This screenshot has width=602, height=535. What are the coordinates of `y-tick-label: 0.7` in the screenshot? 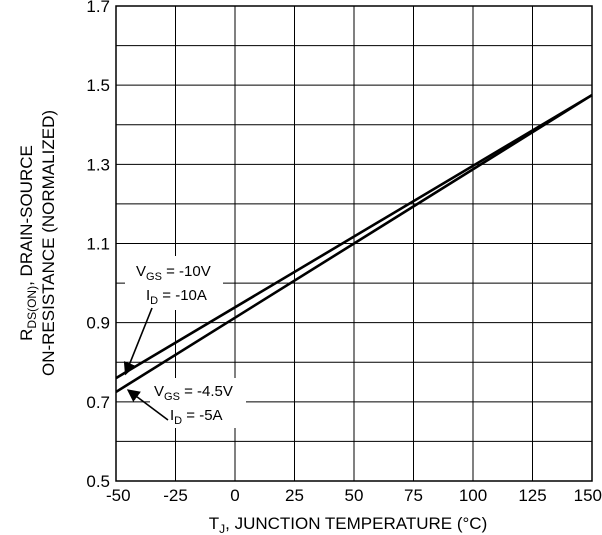 It's located at (98, 402).